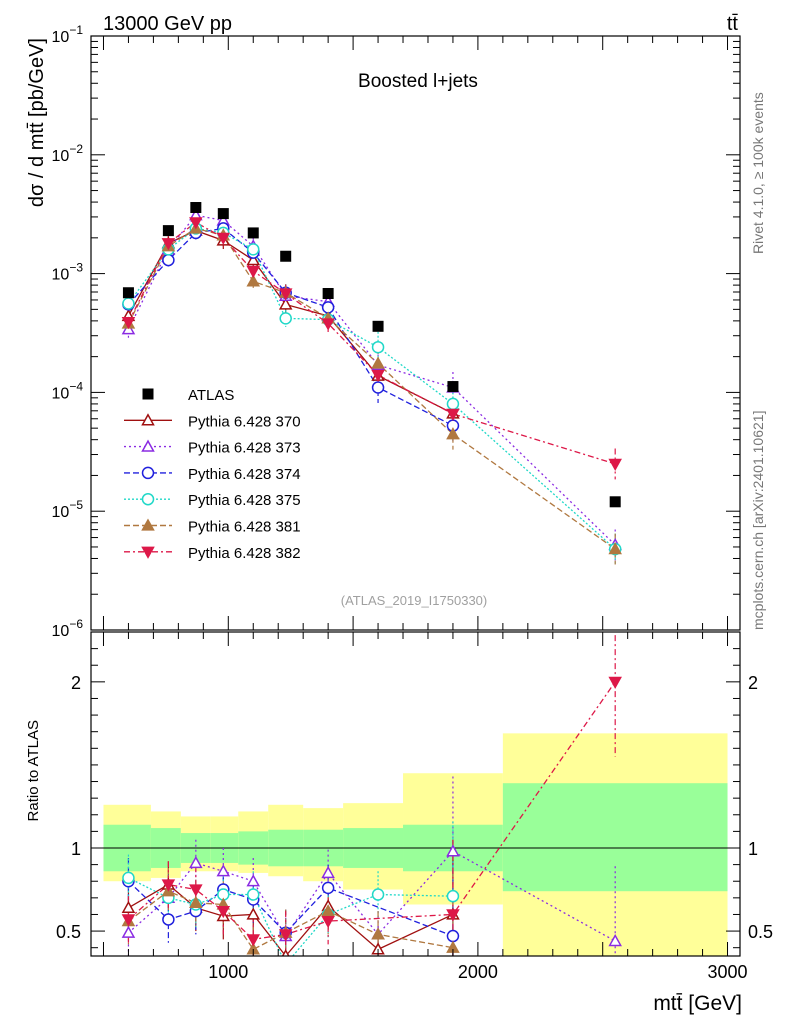 The height and width of the screenshot is (1024, 786). What do you see at coordinates (244, 421) in the screenshot?
I see `legend-label-370: Pythia 6.428 370` at bounding box center [244, 421].